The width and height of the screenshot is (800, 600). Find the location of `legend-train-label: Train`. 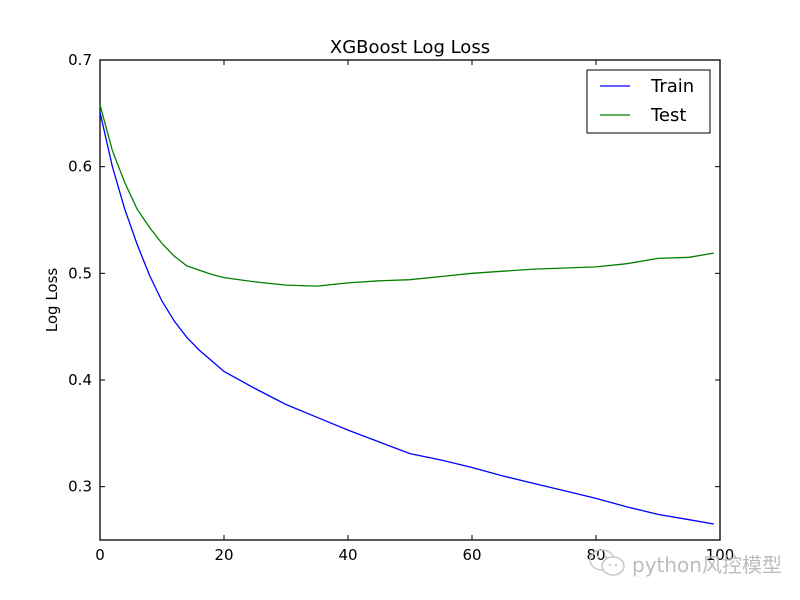

legend-train-label: Train is located at coordinates (672, 86).